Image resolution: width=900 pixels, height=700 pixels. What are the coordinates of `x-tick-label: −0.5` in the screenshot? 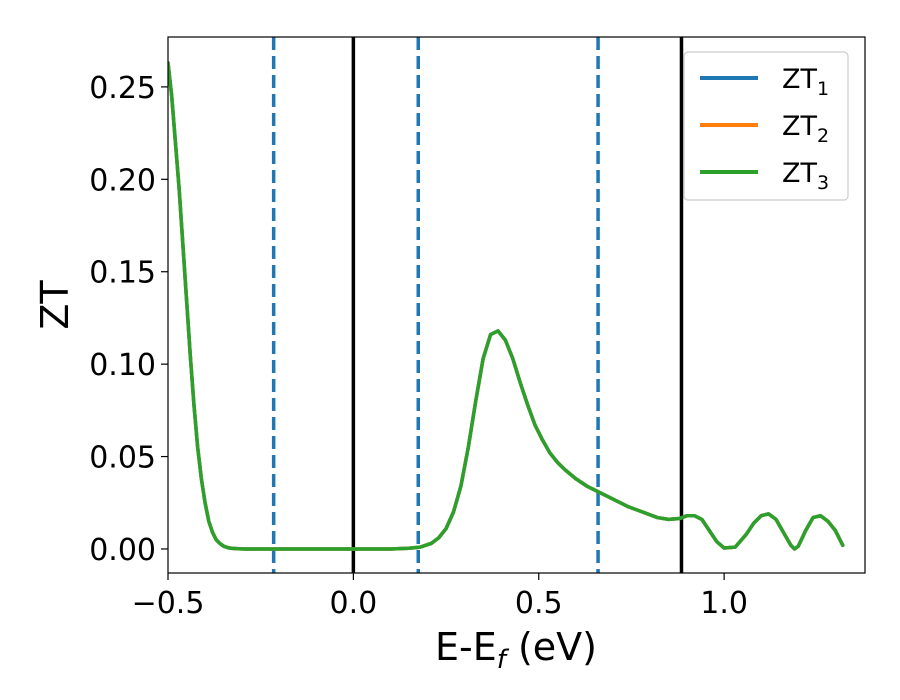 It's located at (168, 603).